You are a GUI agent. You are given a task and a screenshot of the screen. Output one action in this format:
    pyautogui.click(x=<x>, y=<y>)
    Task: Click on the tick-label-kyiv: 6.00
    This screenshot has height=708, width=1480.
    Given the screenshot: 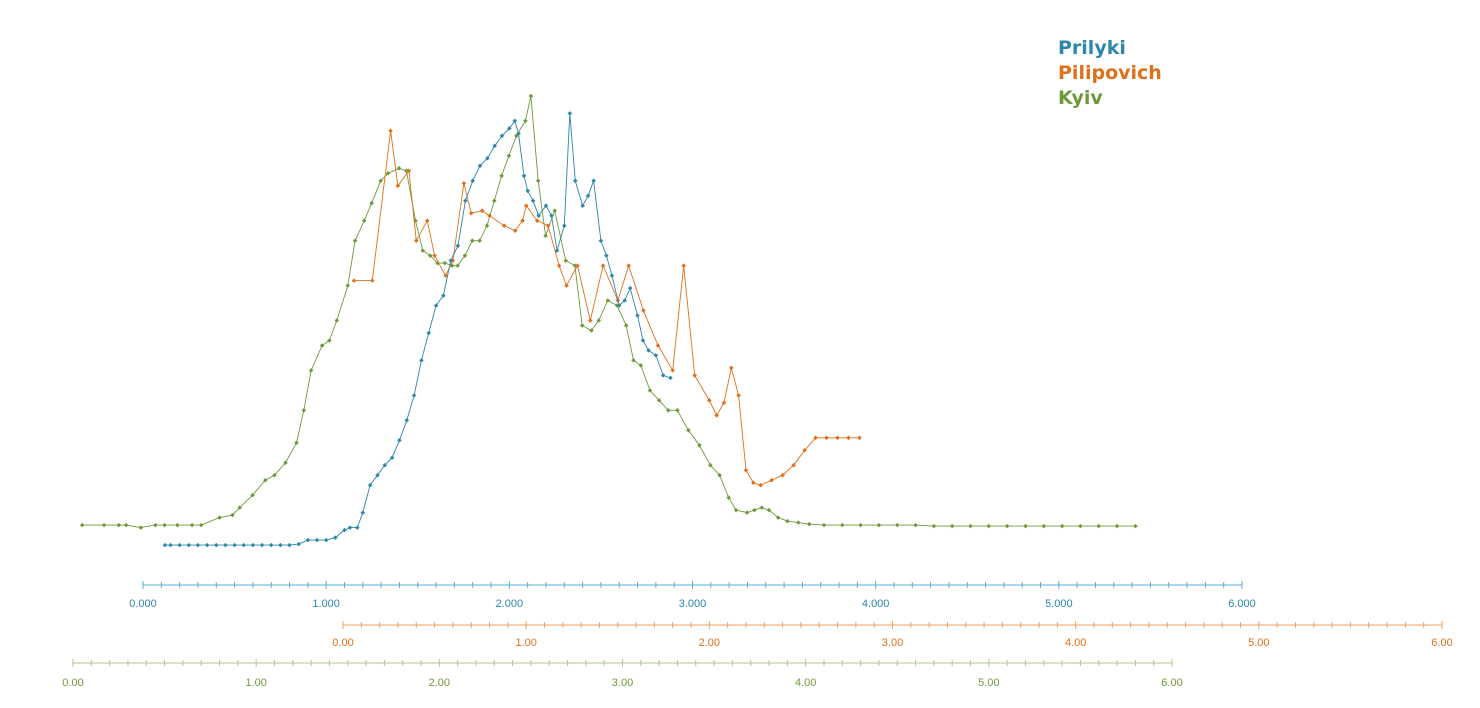 What is the action you would take?
    pyautogui.click(x=1171, y=683)
    